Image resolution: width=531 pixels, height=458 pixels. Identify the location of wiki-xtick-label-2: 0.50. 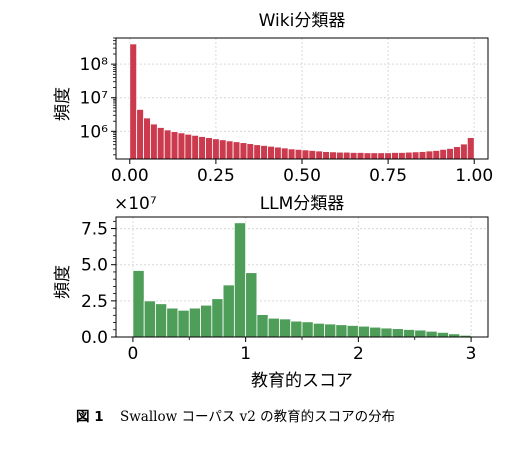
(302, 176).